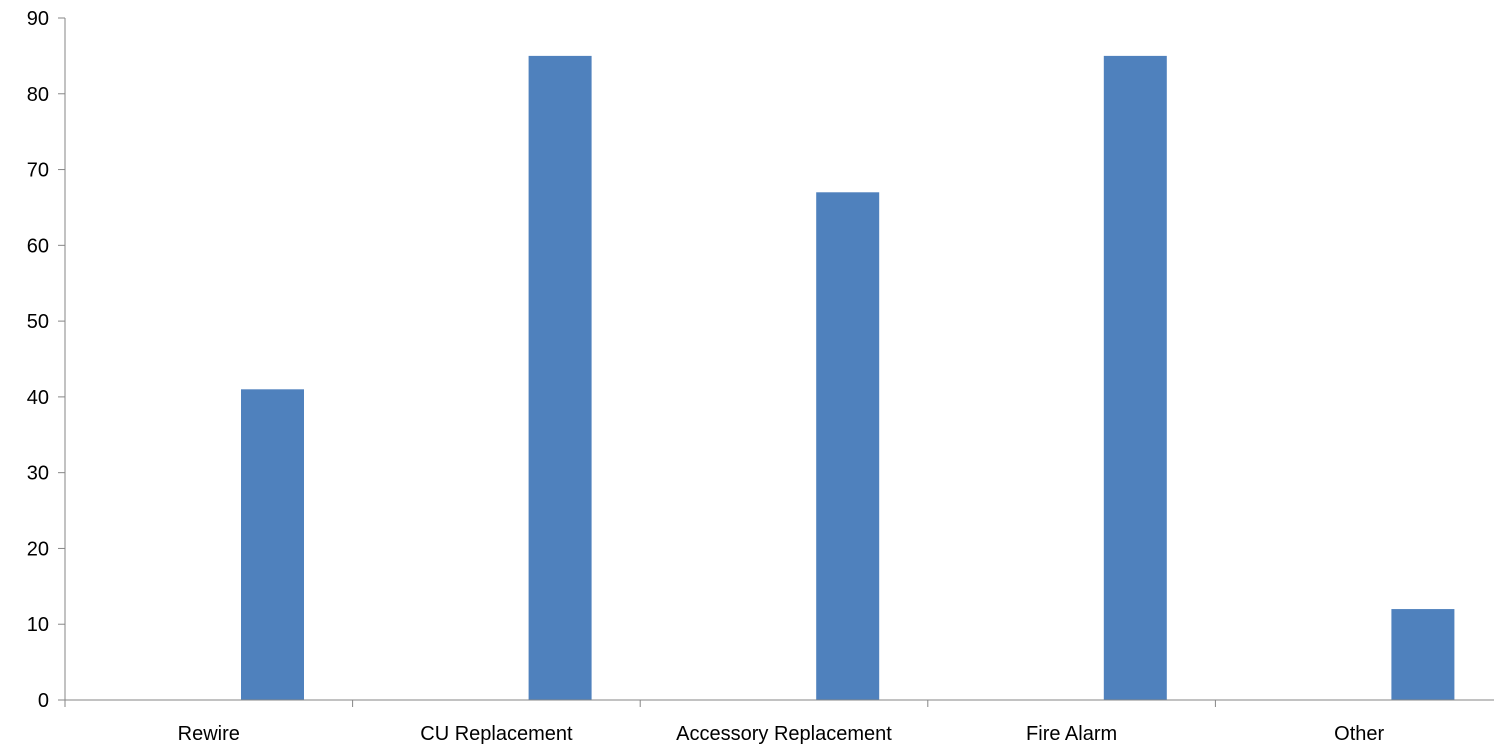 This screenshot has width=1494, height=747. What do you see at coordinates (38, 246) in the screenshot?
I see `y-tick-label: 60` at bounding box center [38, 246].